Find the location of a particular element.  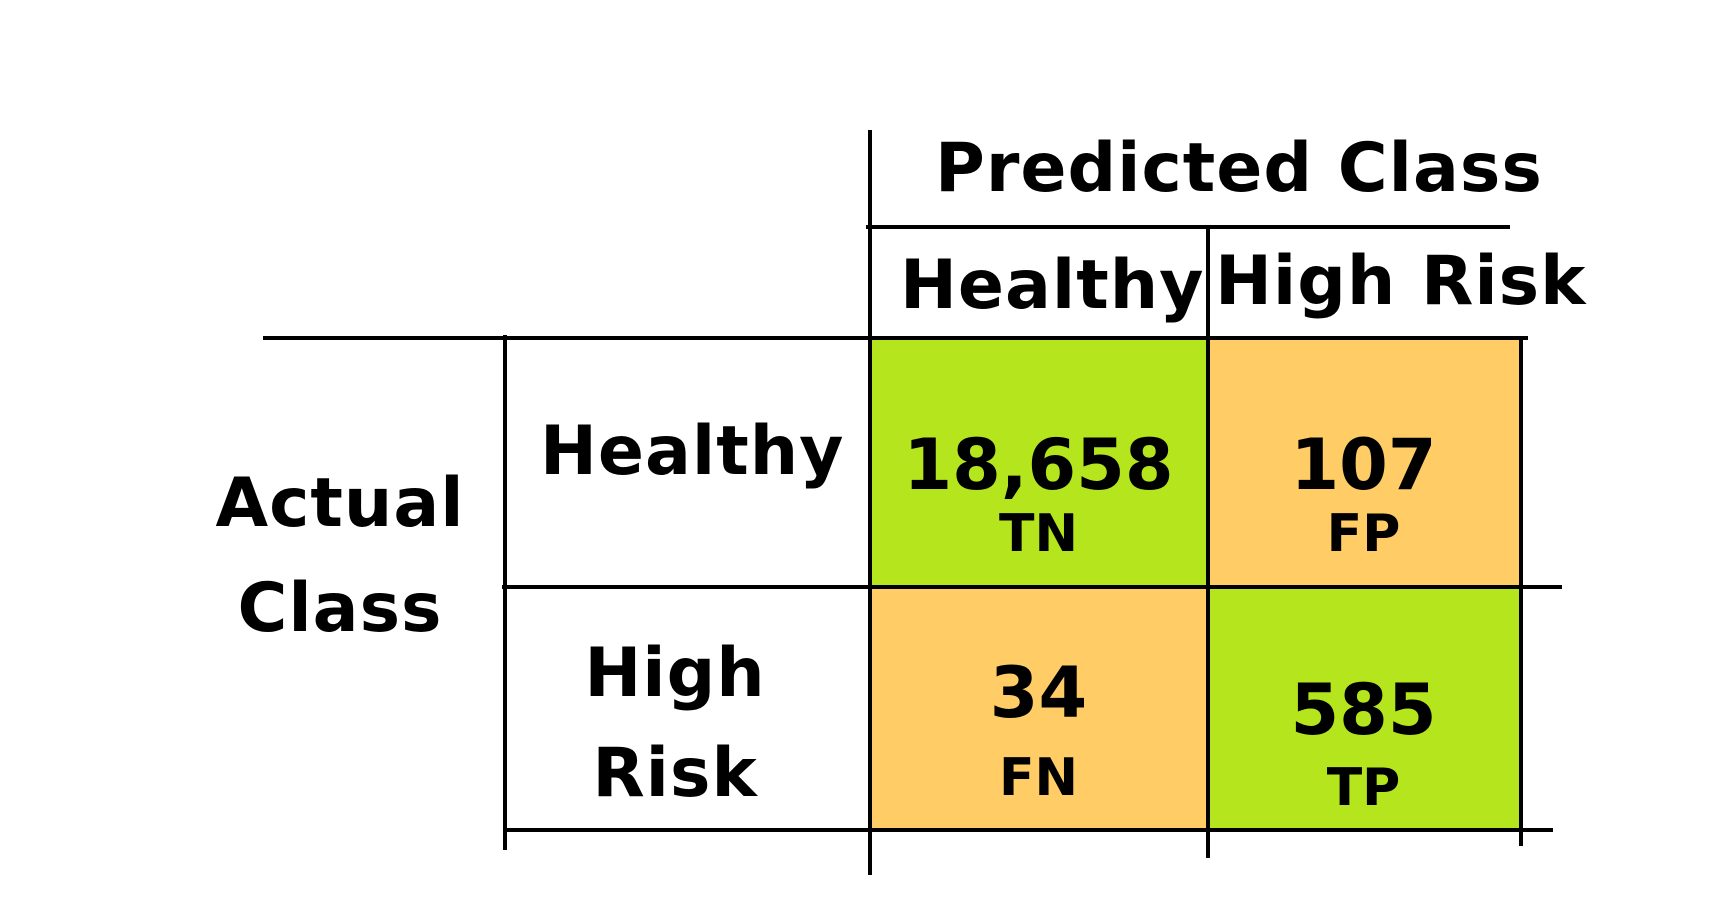

cell-fp-abbr: FP is located at coordinates (1363, 534).